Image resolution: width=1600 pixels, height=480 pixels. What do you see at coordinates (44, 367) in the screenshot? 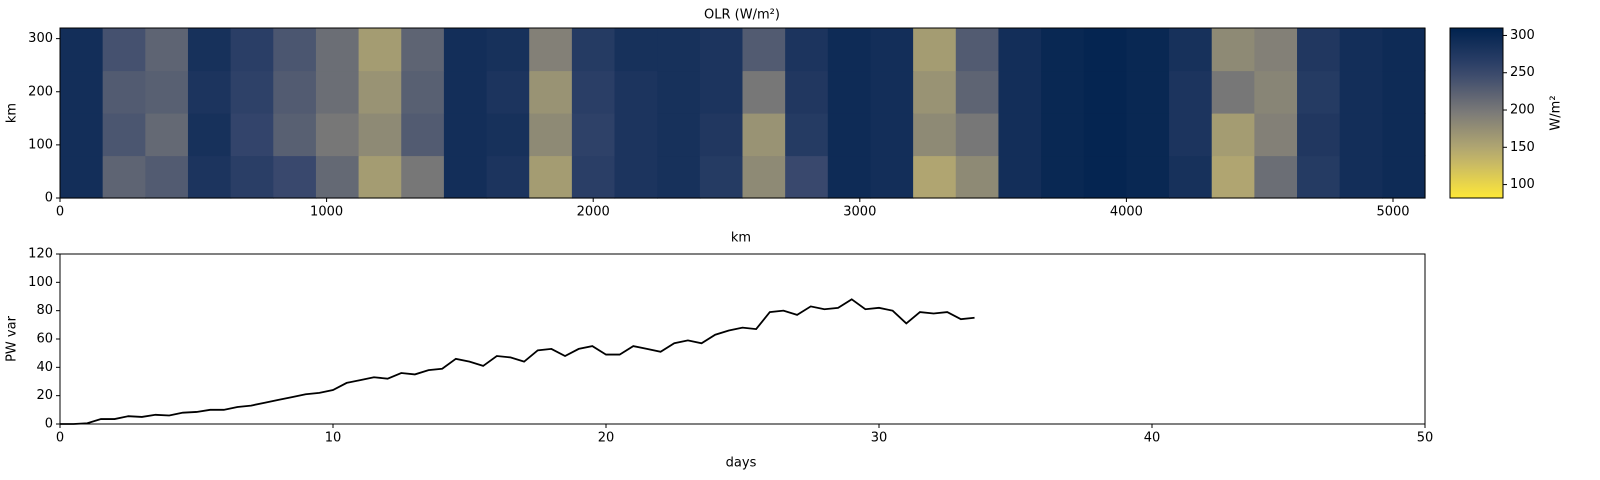
I see `y-tick-label: 40` at bounding box center [44, 367].